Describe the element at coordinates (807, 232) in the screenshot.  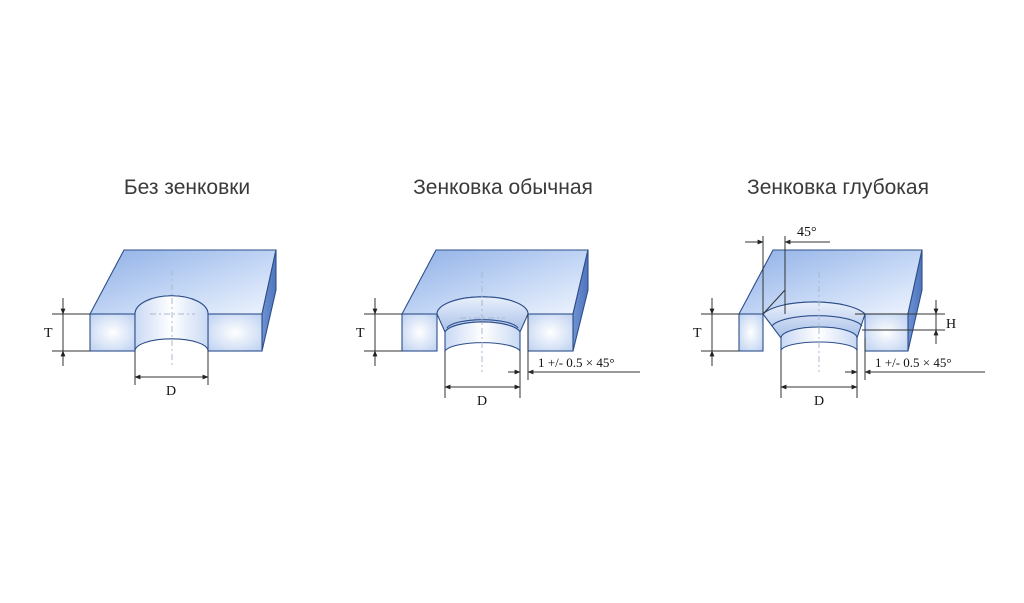
I see `angle-label: 45°` at that location.